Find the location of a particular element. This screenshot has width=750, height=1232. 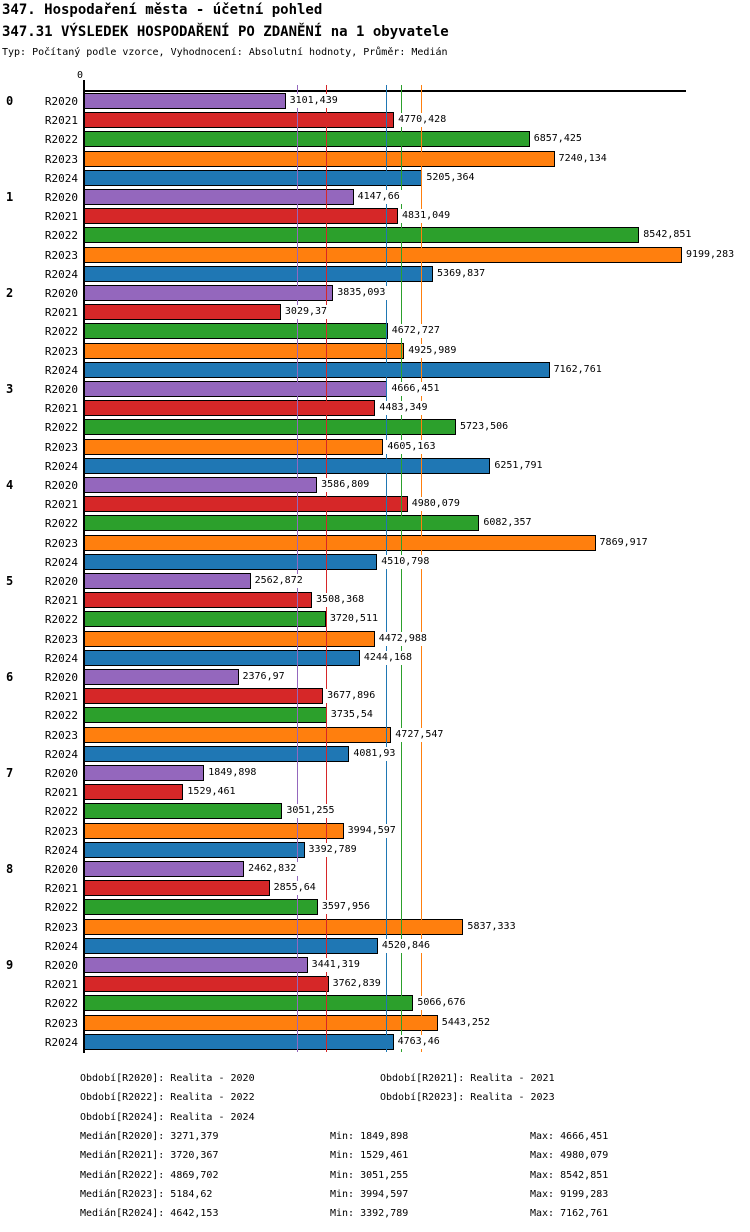

period-label: Období[R2022]: Realita - 2022 is located at coordinates (167, 1098).